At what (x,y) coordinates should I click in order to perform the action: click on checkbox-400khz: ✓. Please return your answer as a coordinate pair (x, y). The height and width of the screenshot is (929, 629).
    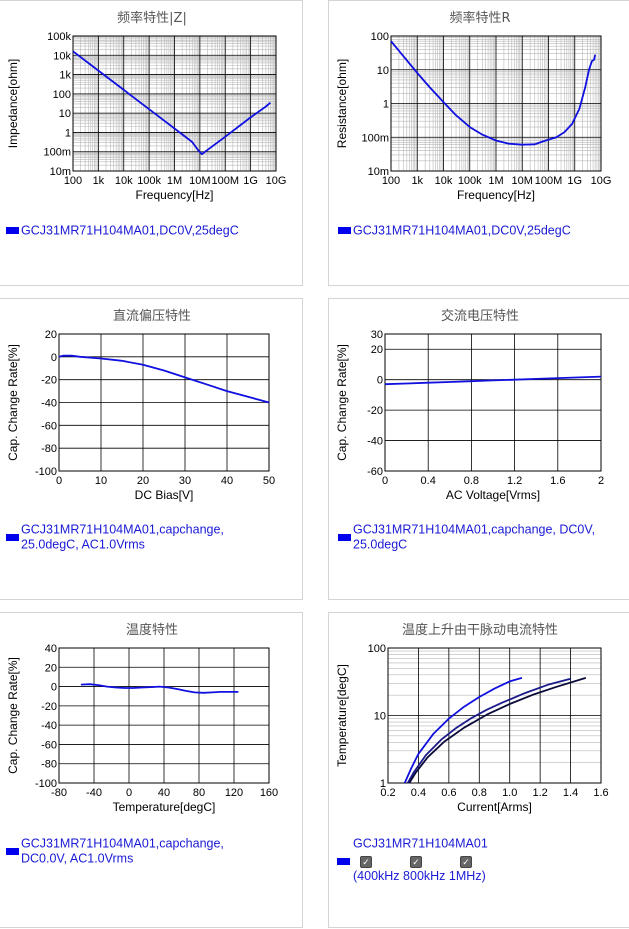
    Looking at the image, I should click on (366, 861).